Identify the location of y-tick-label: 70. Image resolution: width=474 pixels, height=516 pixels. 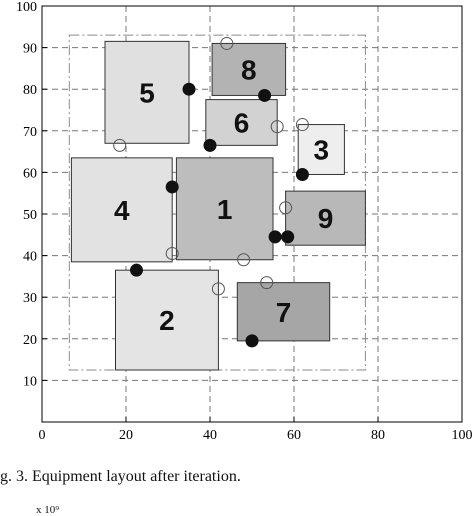
(30, 132).